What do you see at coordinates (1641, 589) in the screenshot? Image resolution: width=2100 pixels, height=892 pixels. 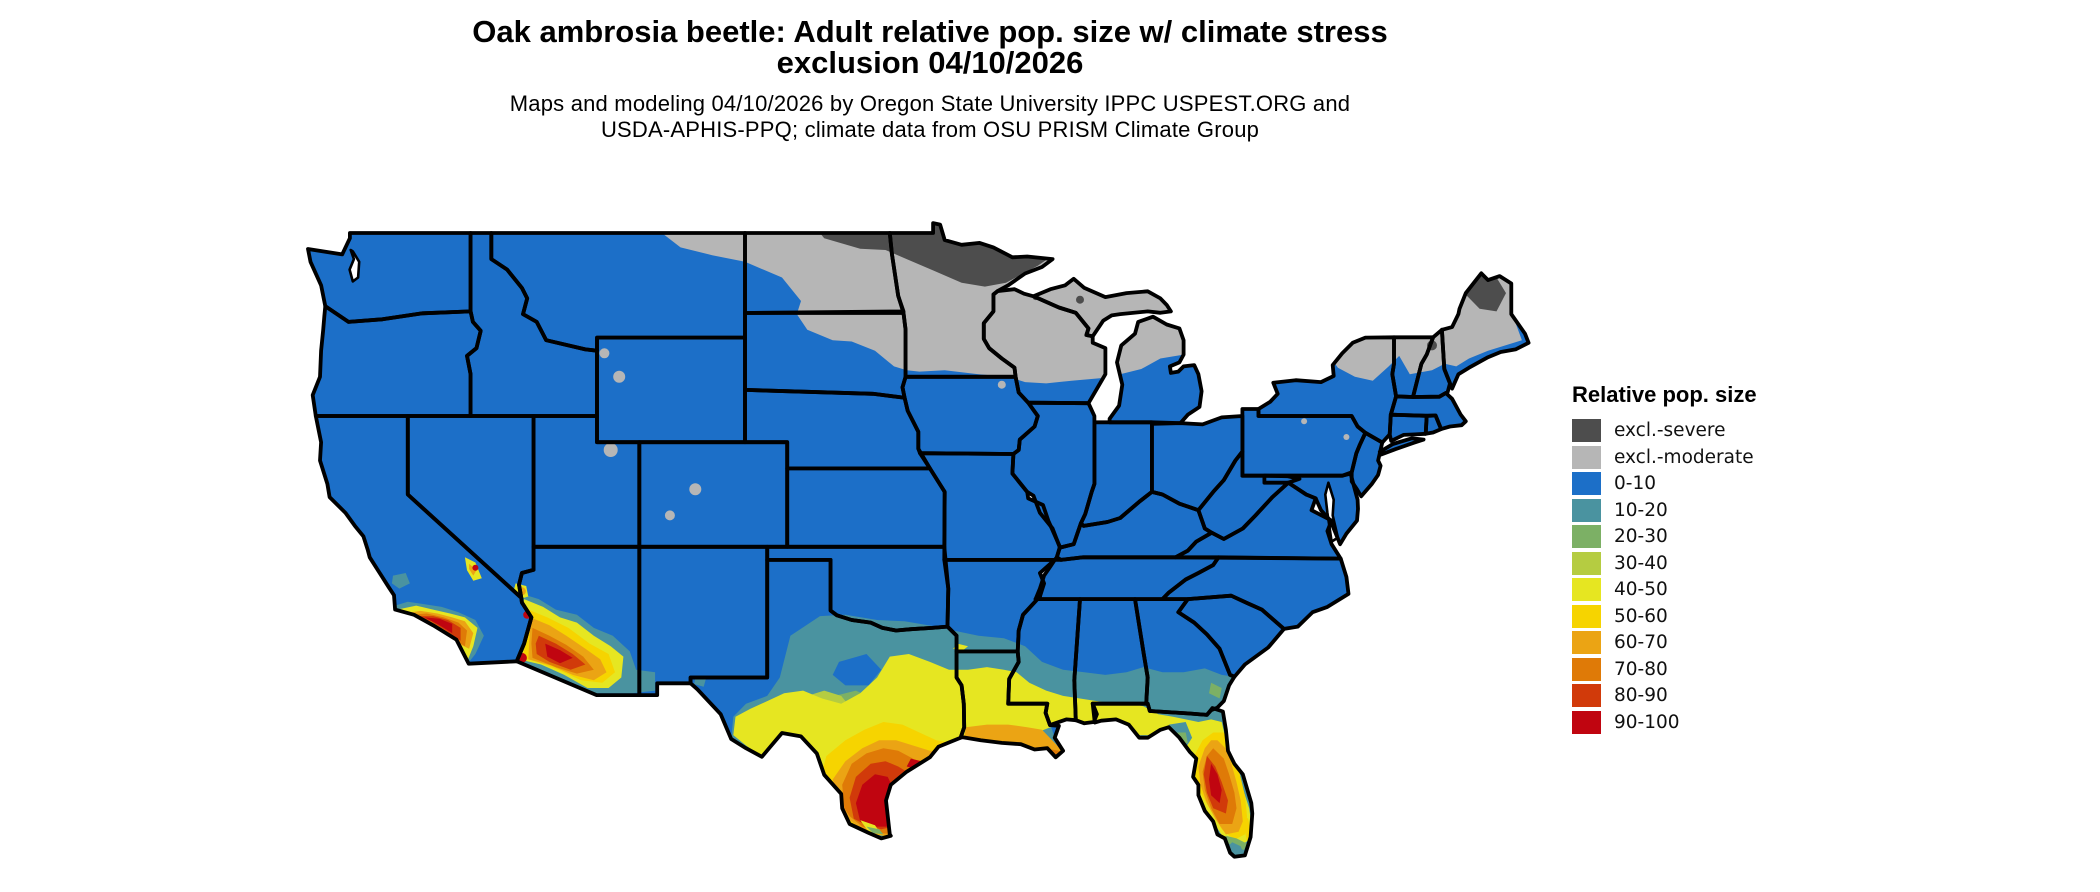 I see `legend-item-label: 40-50` at bounding box center [1641, 589].